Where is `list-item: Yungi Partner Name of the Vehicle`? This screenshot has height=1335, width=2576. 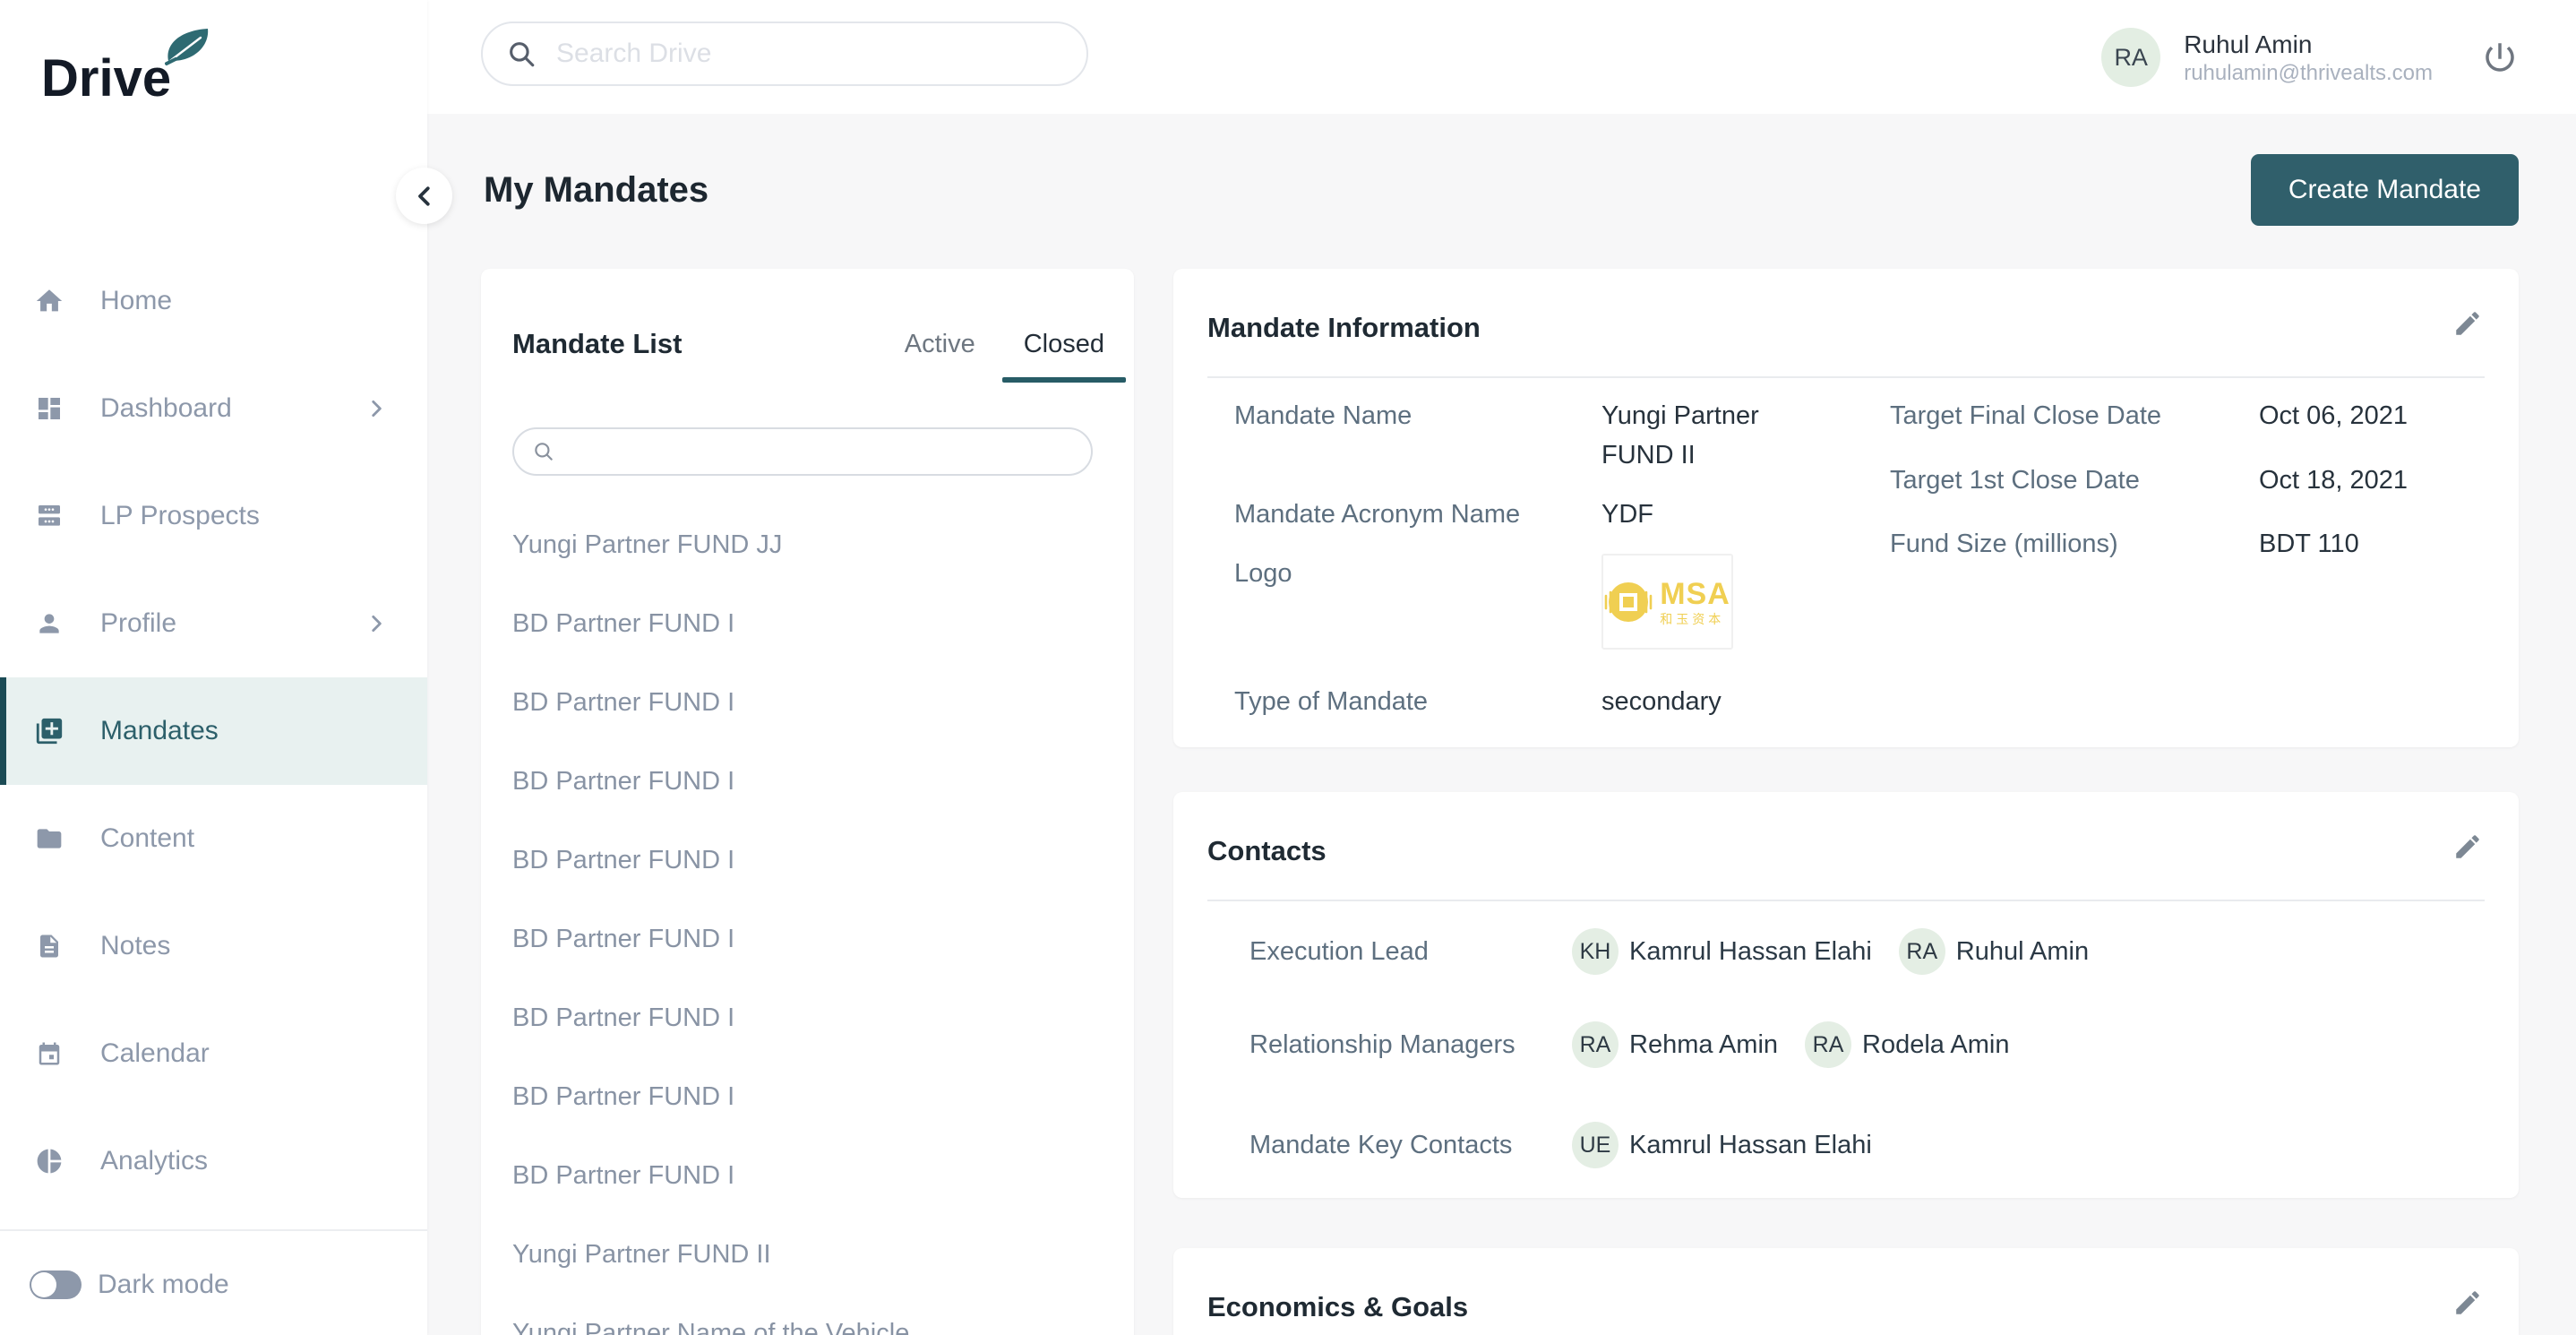 list-item: Yungi Partner Name of the Vehicle is located at coordinates (711, 1326).